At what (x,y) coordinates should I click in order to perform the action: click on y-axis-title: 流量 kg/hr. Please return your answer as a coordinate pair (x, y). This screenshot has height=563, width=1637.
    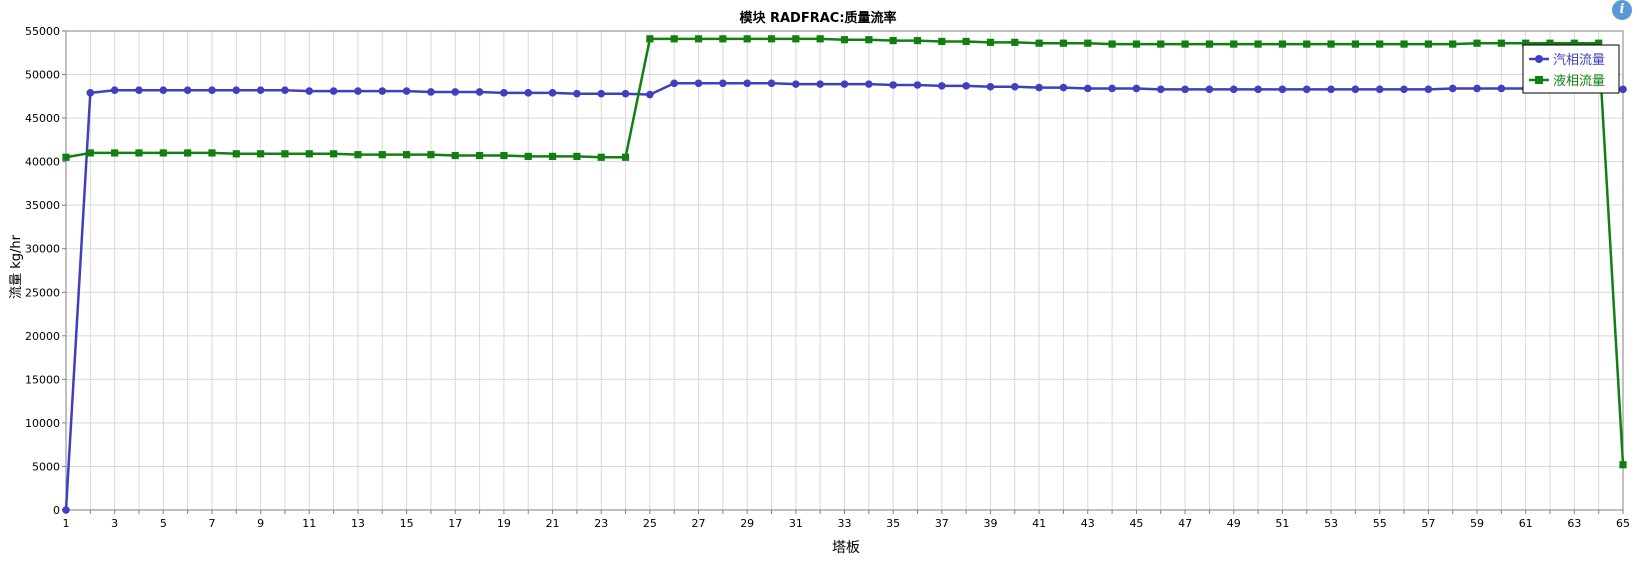
    Looking at the image, I should click on (16, 266).